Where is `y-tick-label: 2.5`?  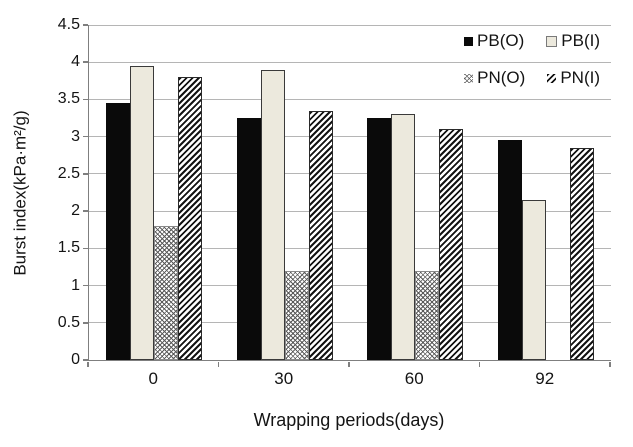
y-tick-label: 2.5 is located at coordinates (68, 173).